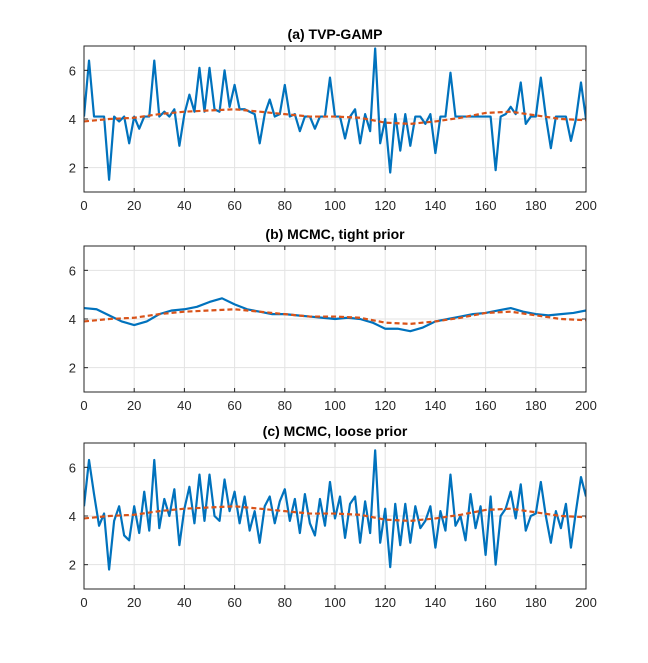  I want to click on series-line-estimate, so click(335, 315).